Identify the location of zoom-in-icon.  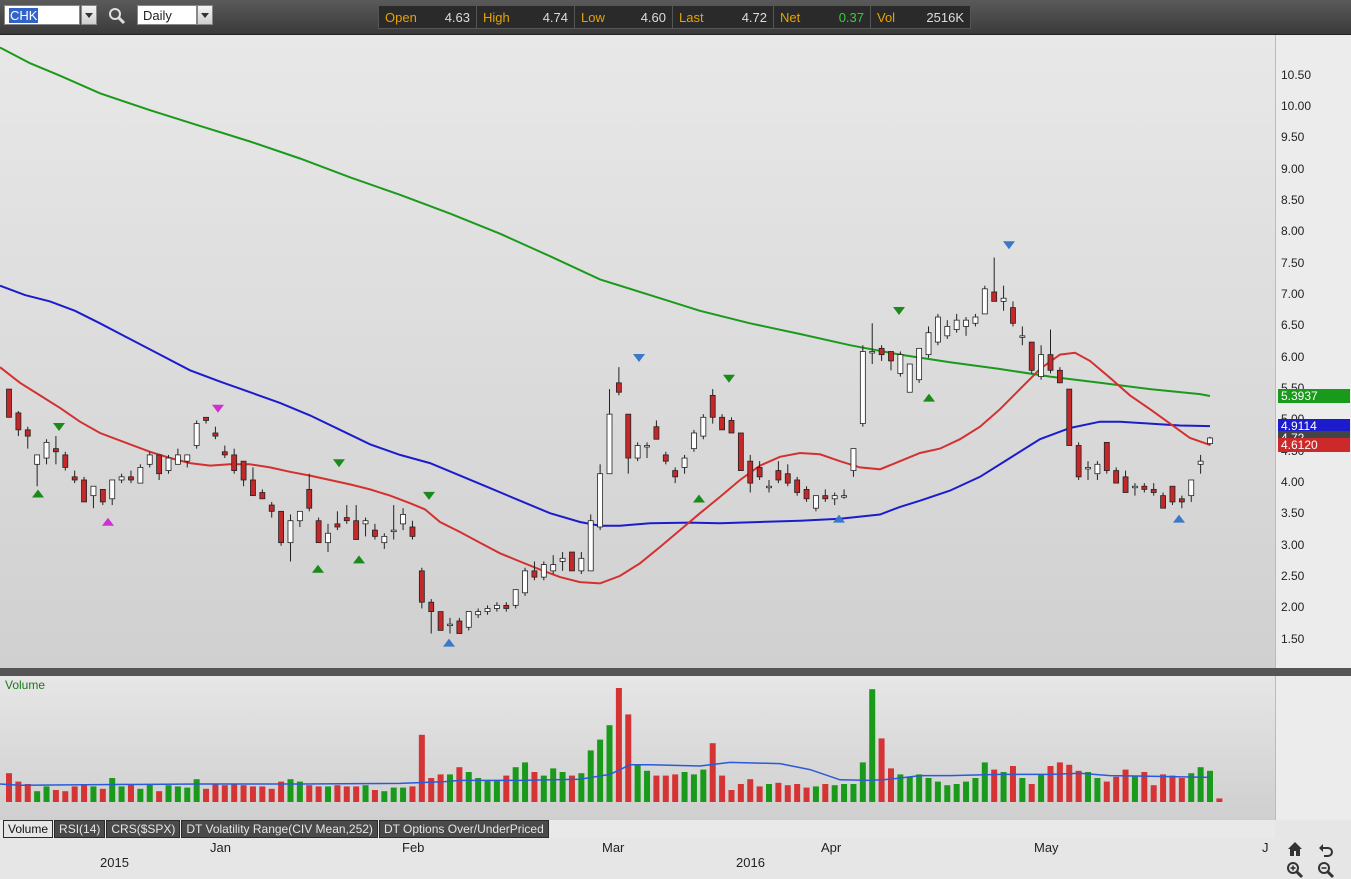
(1295, 870).